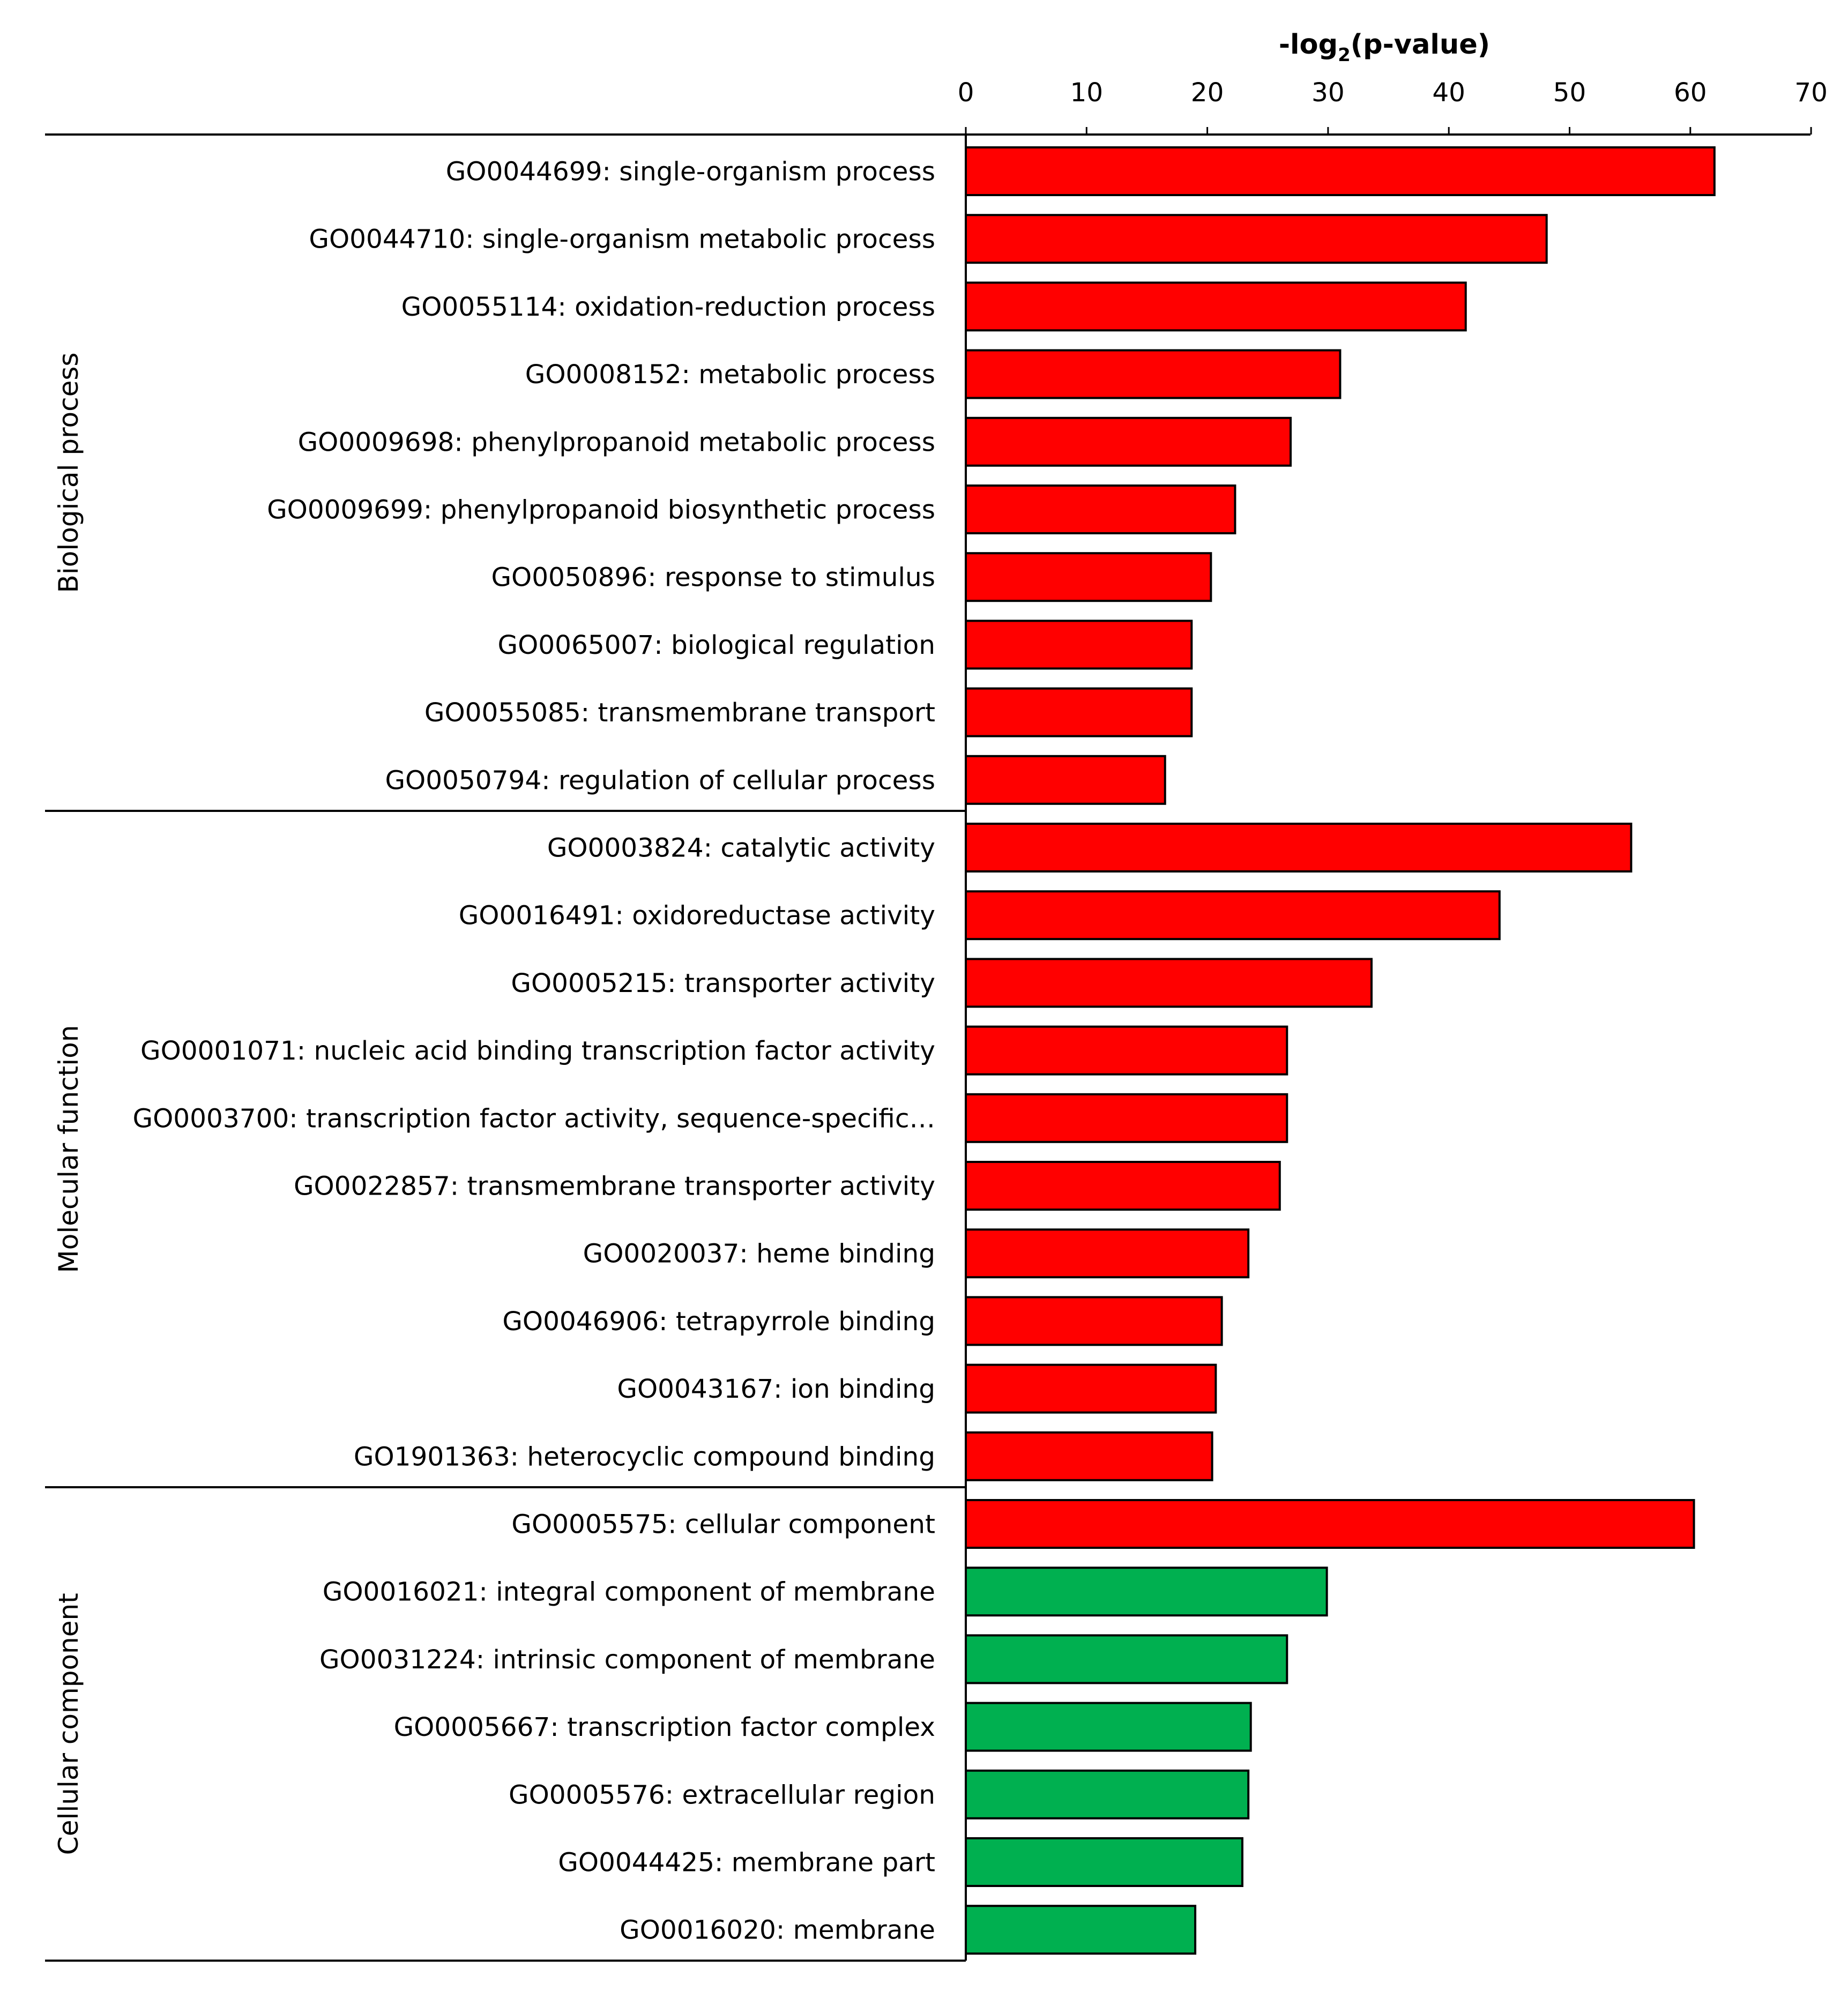  What do you see at coordinates (1308, 45) in the screenshot?
I see `x-axis-title-main: -log` at bounding box center [1308, 45].